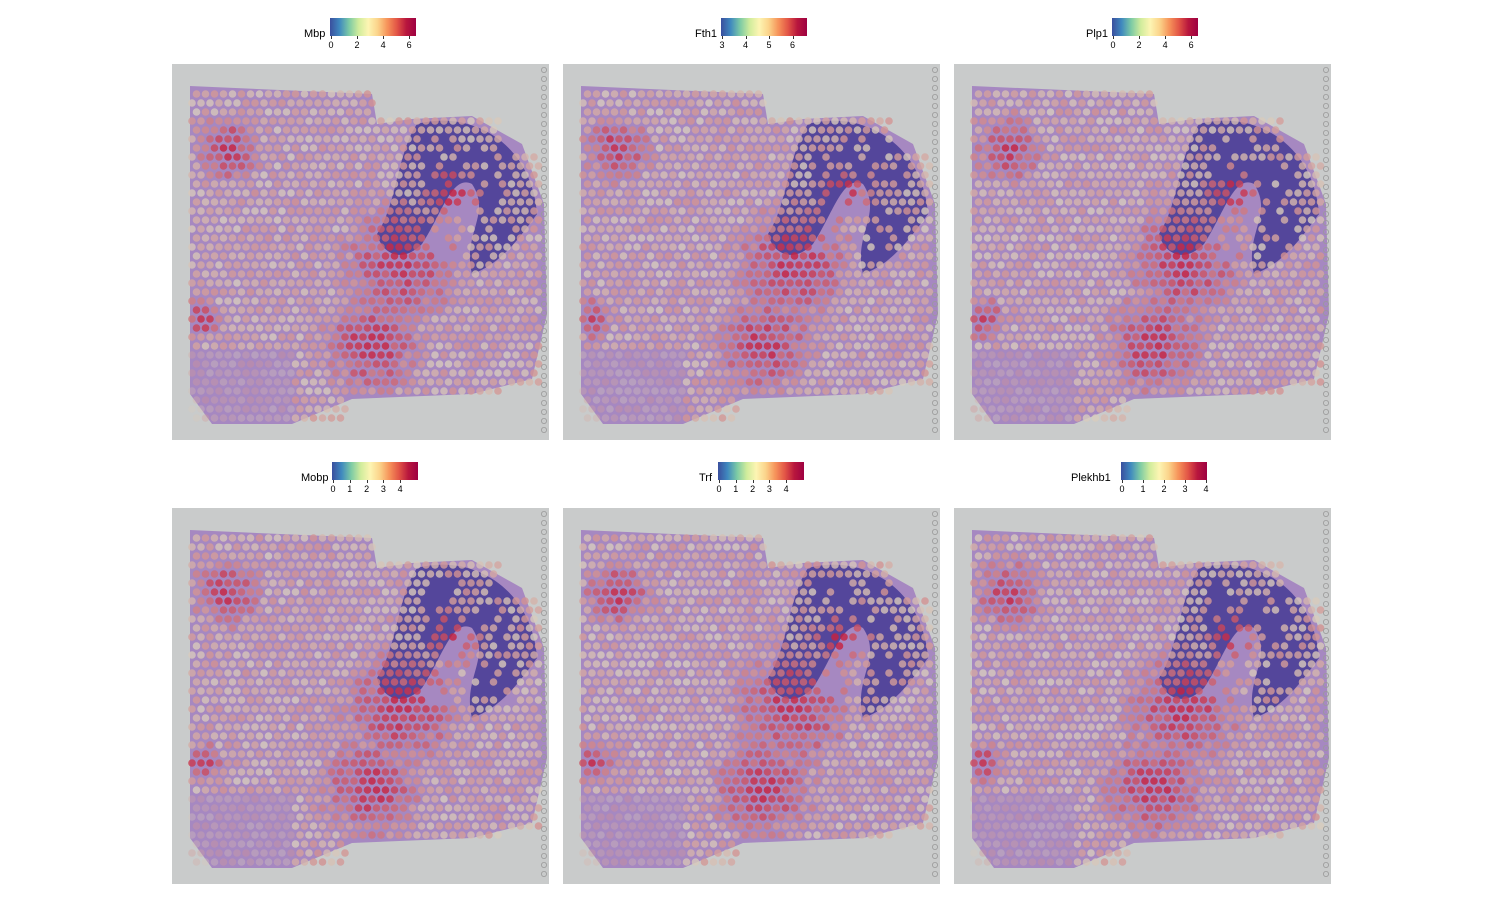 This screenshot has height=908, width=1500. Describe the element at coordinates (366, 489) in the screenshot. I see `colorbar-tick-label: 2` at that location.